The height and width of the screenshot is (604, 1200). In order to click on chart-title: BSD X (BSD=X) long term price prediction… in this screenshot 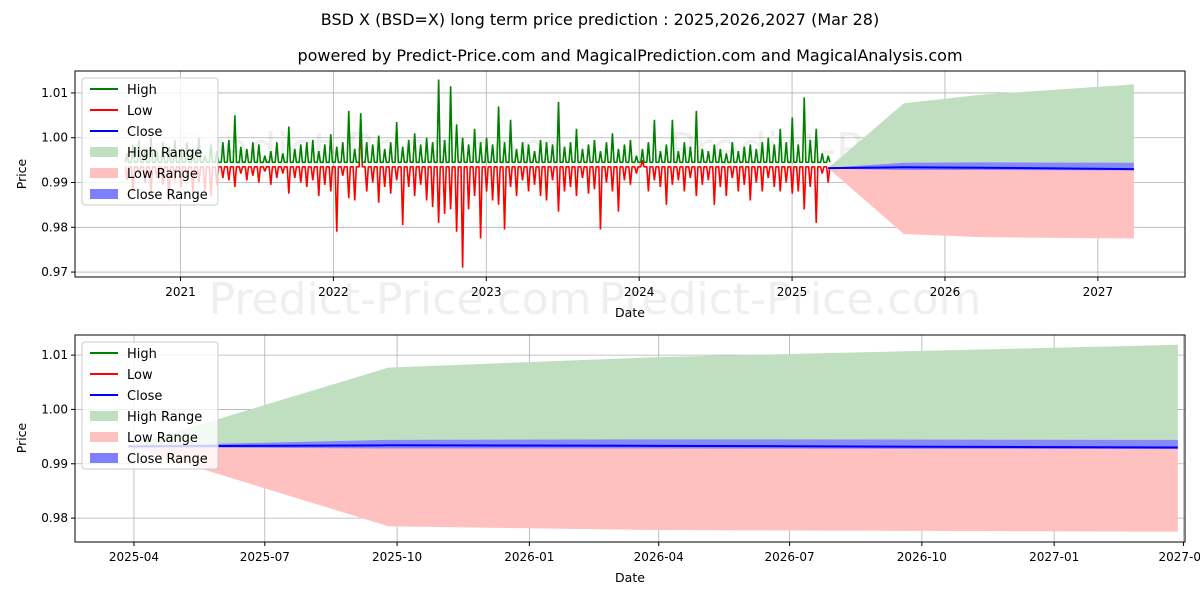, I will do `click(600, 19)`.